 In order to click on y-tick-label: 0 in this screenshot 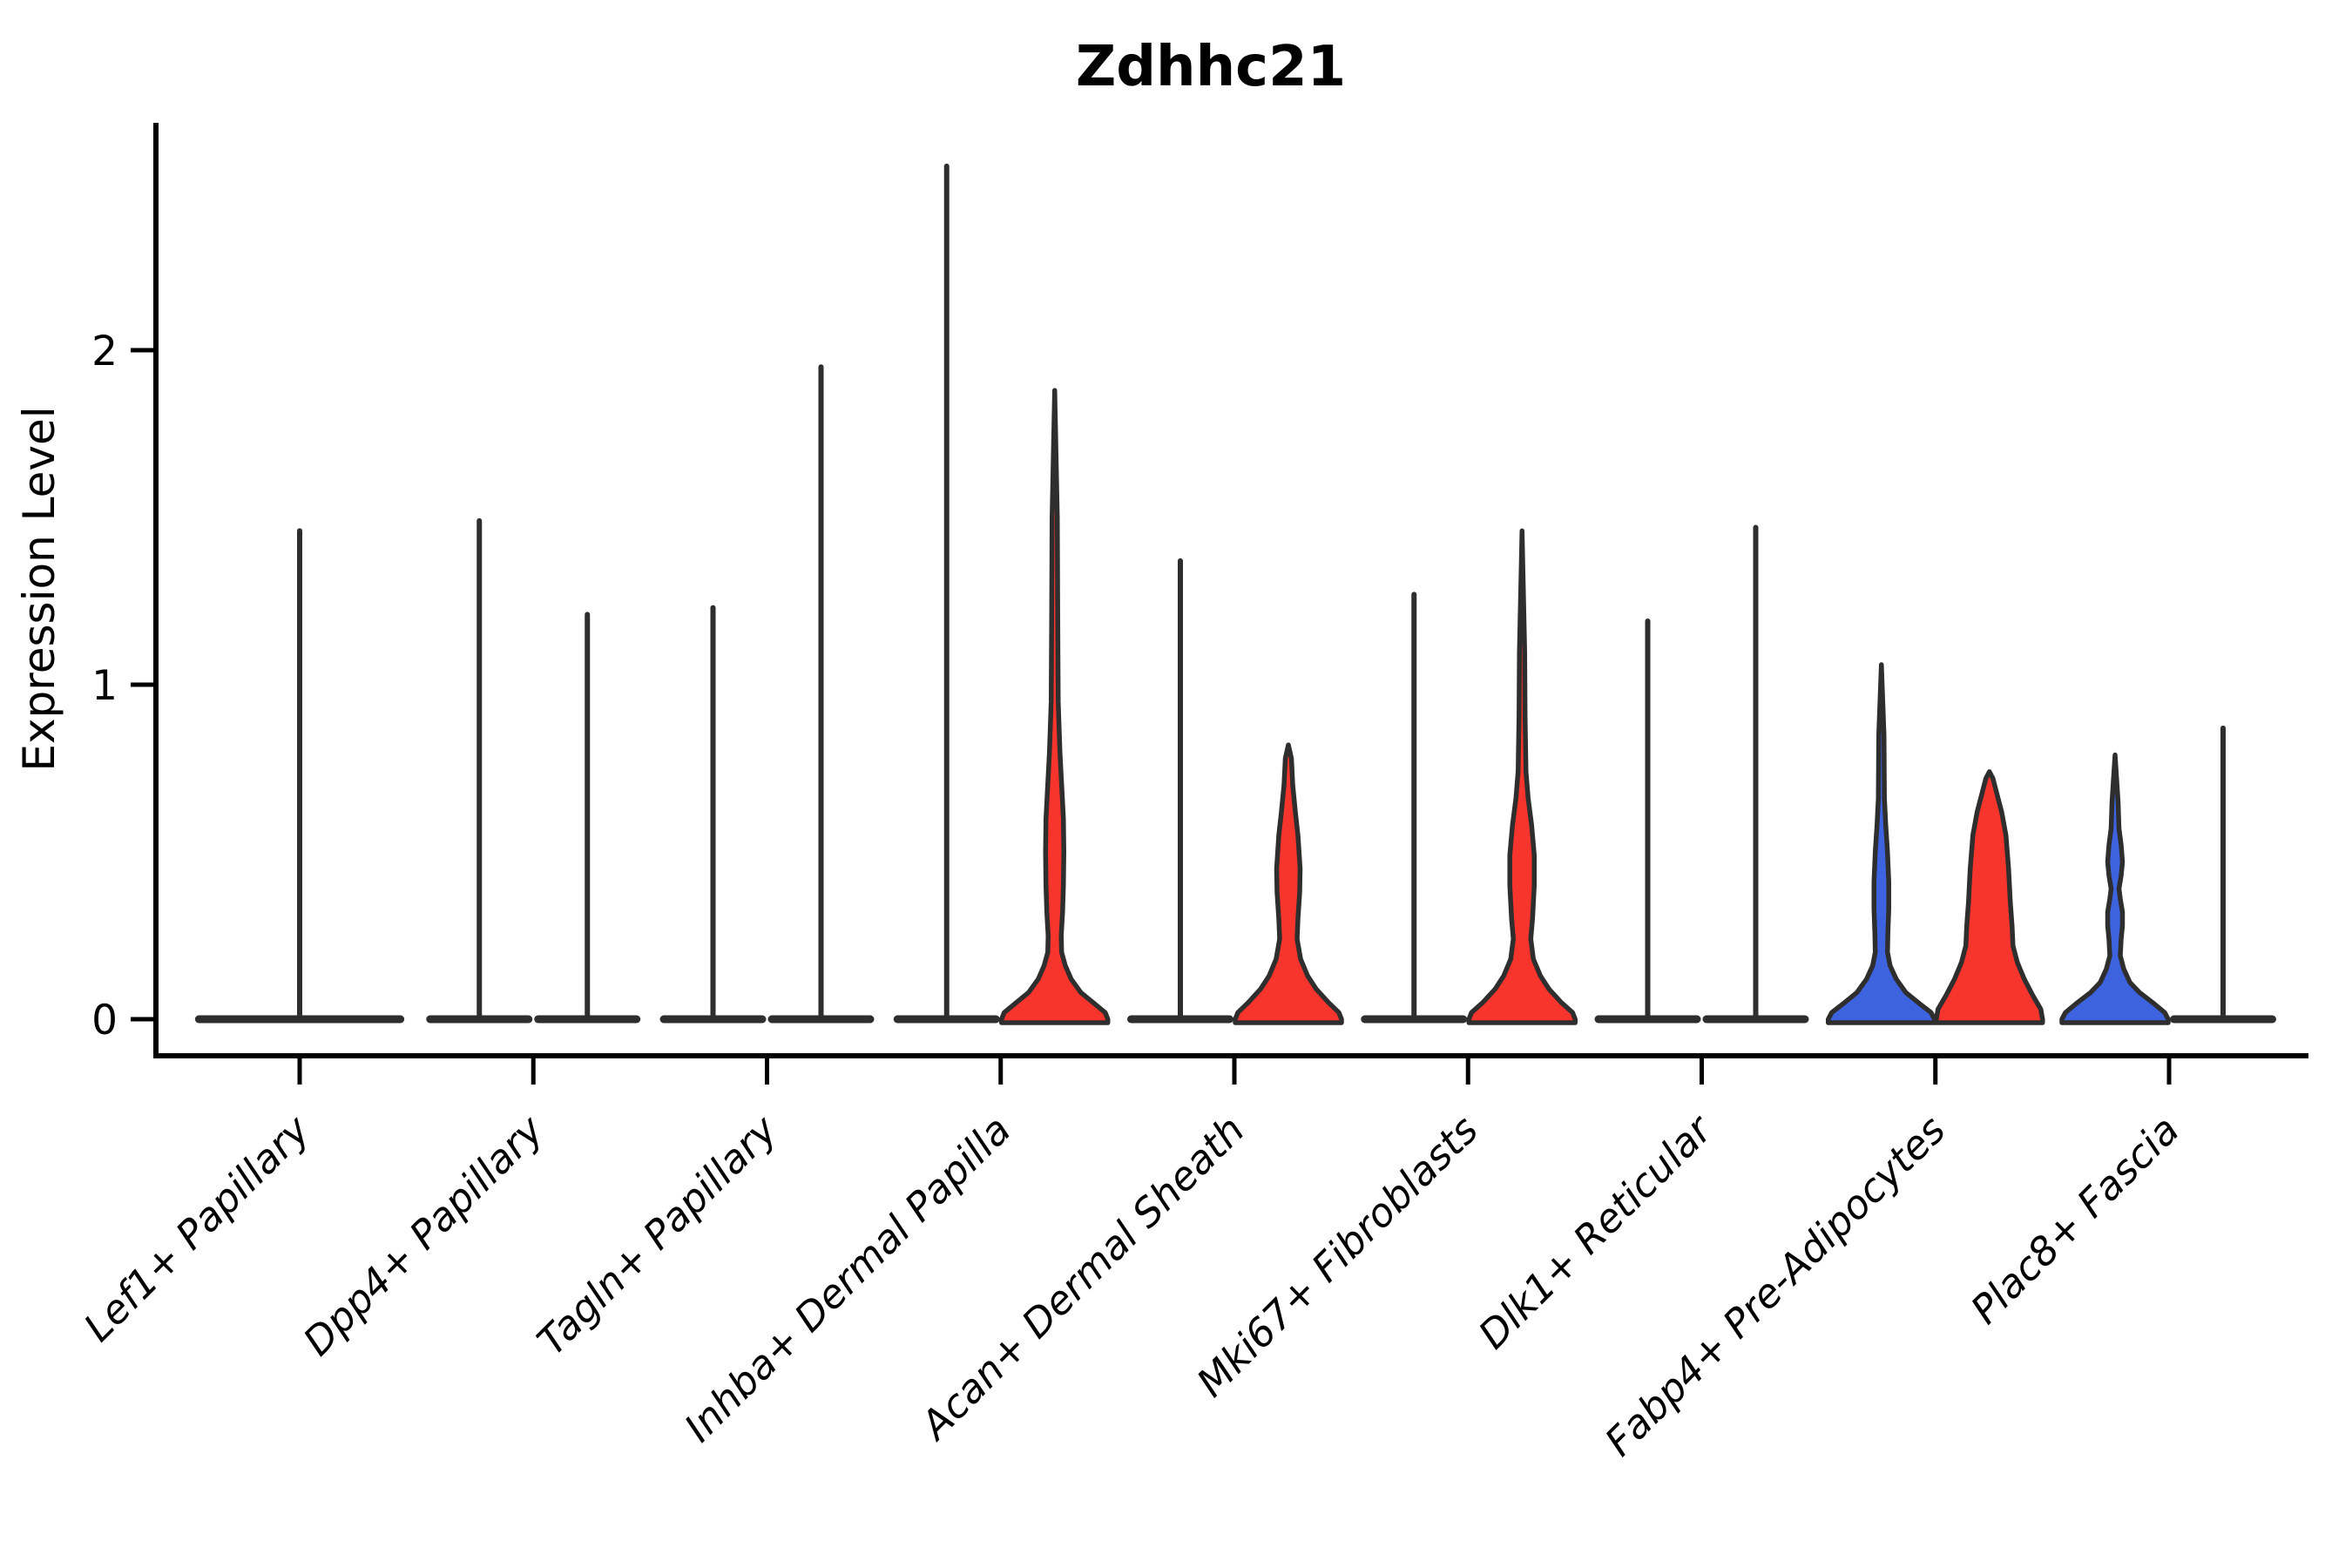, I will do `click(104, 1021)`.